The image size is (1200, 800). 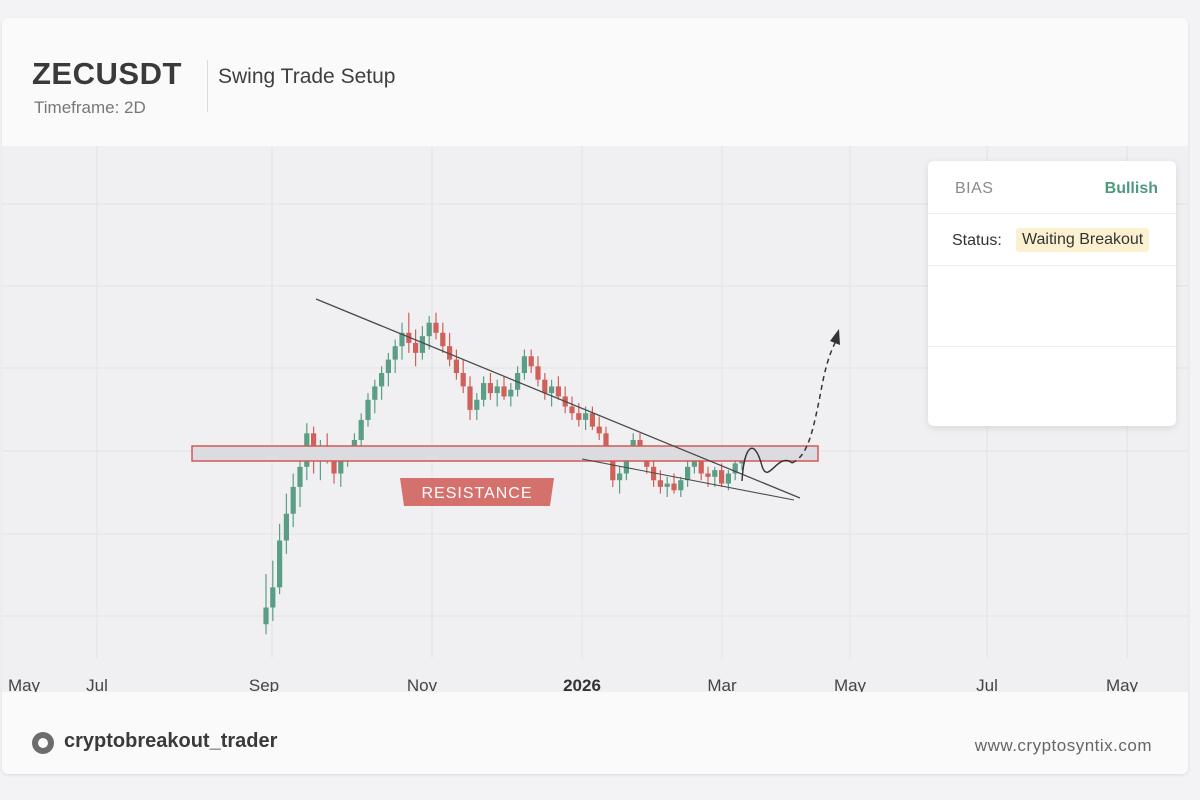 What do you see at coordinates (722, 684) in the screenshot?
I see `x-tick-label: Mar` at bounding box center [722, 684].